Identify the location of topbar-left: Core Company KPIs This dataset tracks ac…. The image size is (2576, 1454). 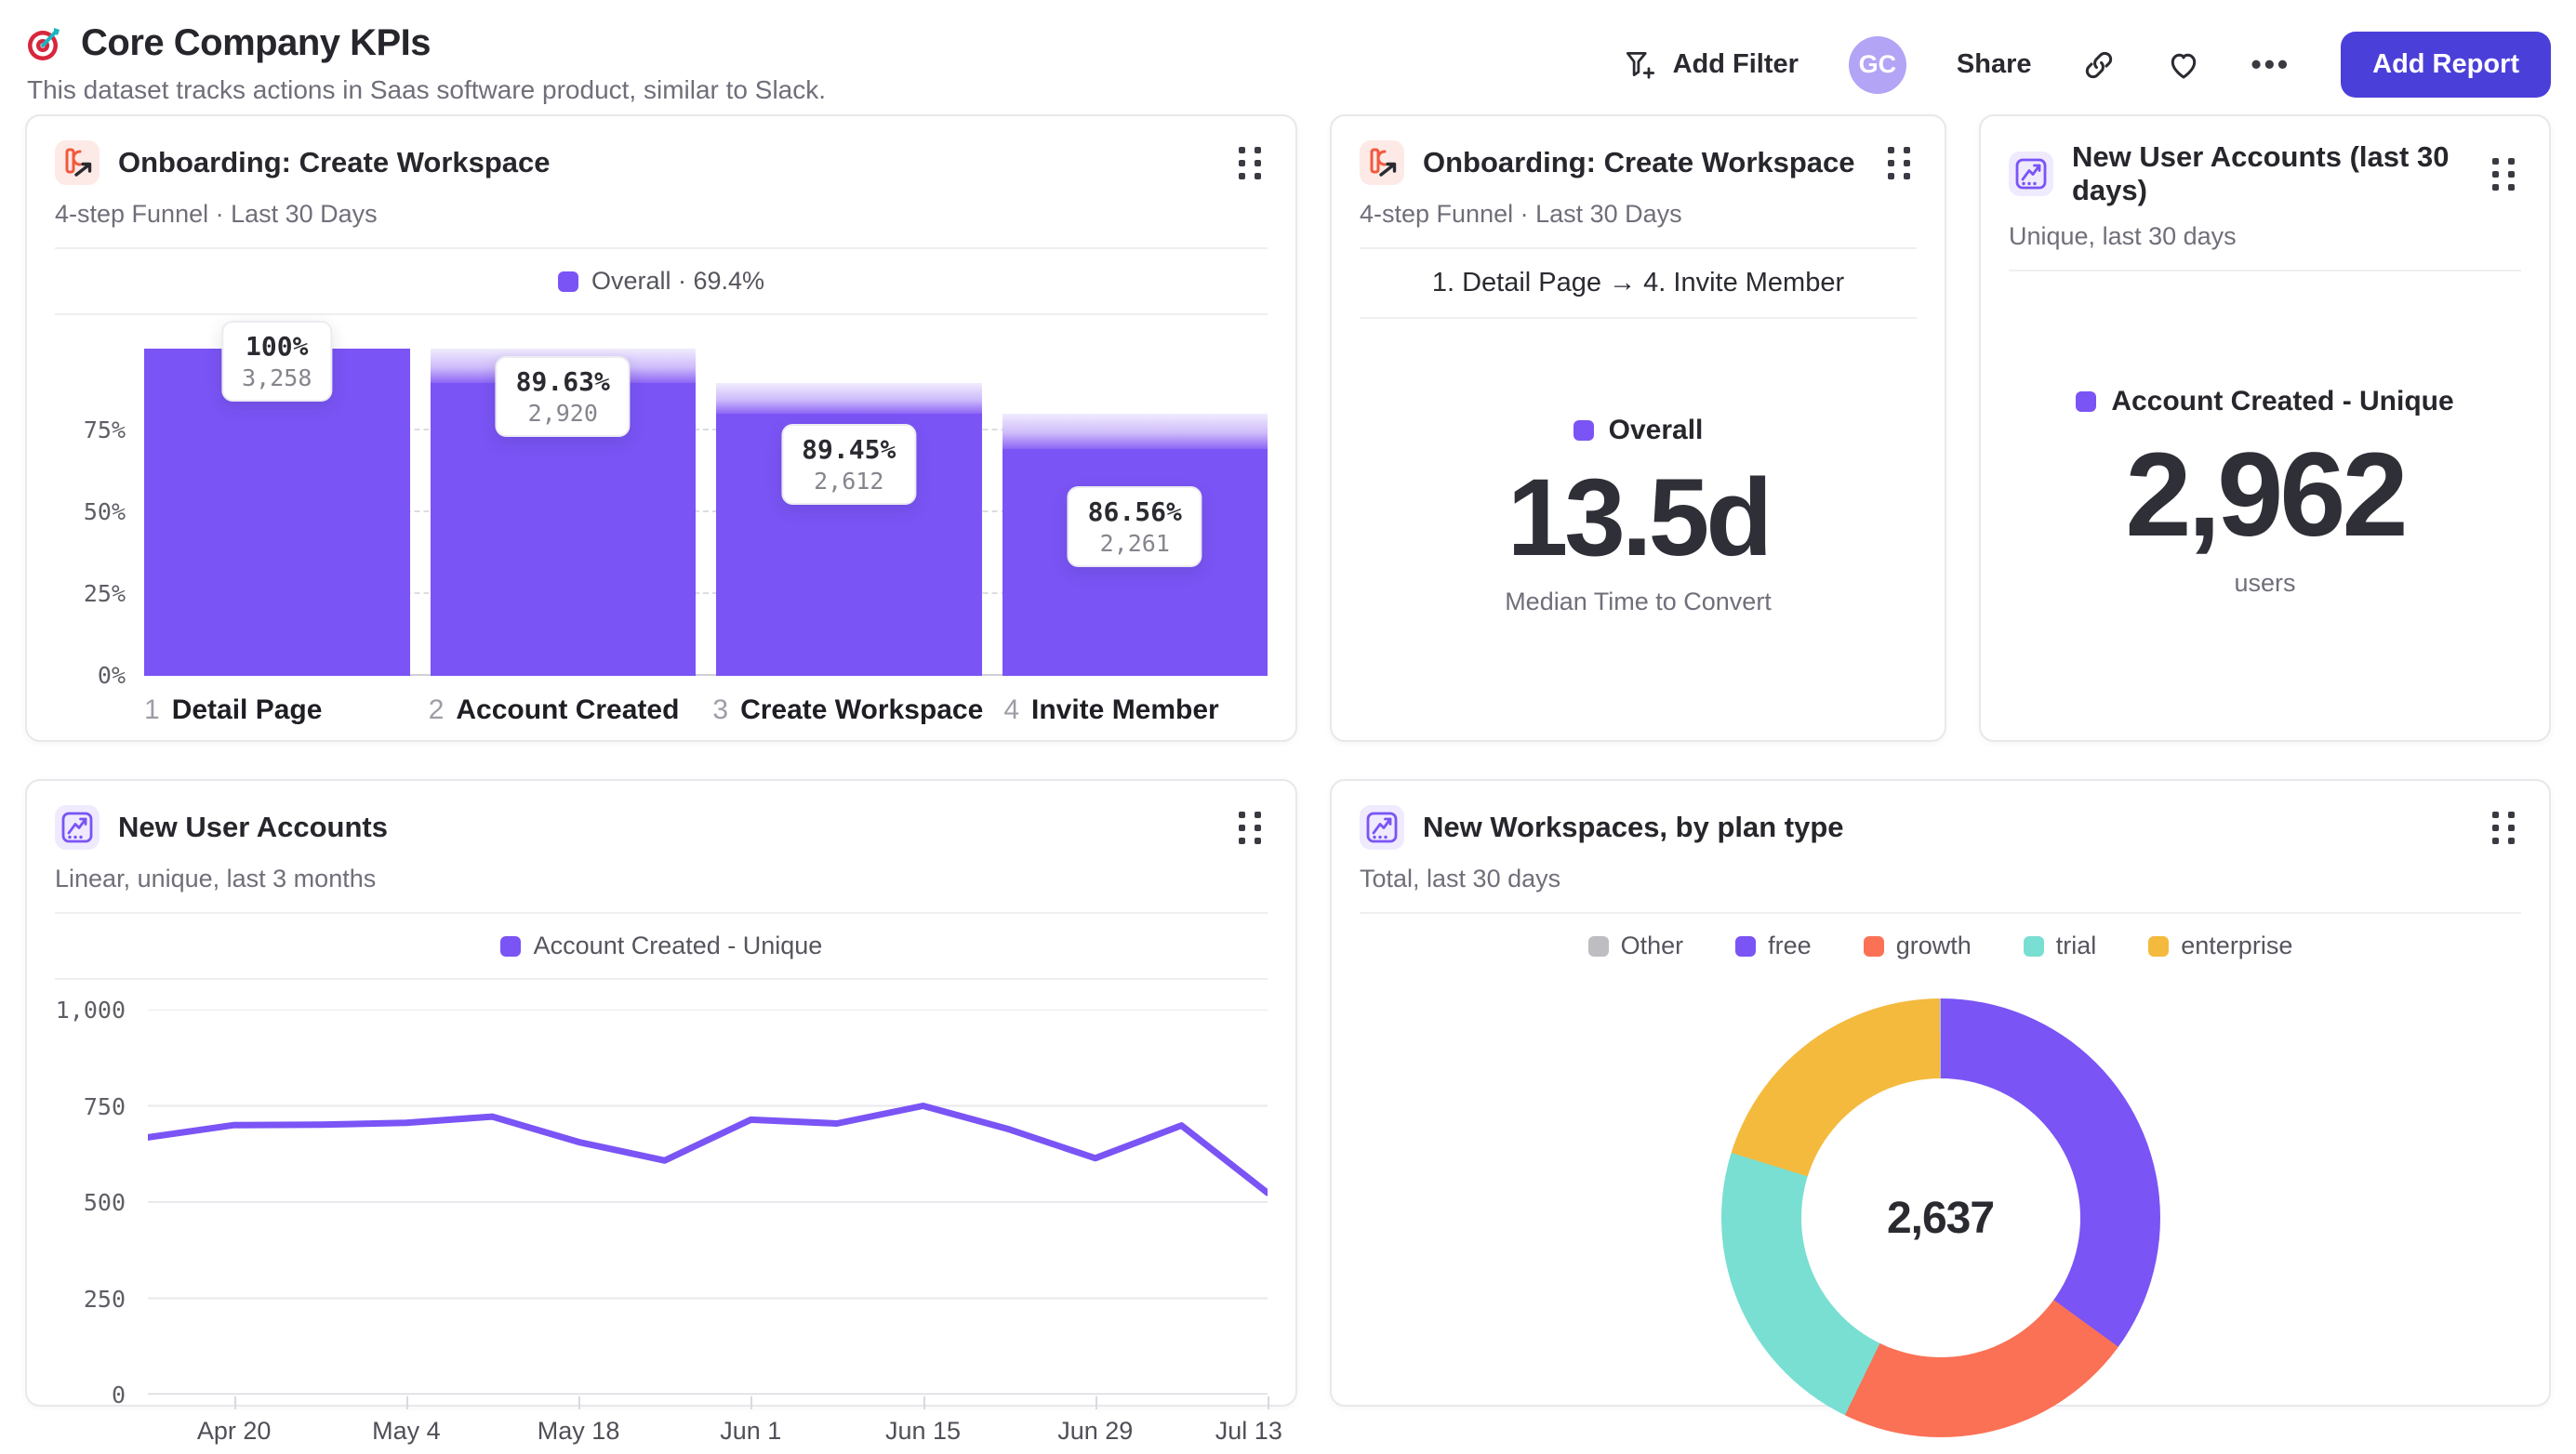
(425, 63).